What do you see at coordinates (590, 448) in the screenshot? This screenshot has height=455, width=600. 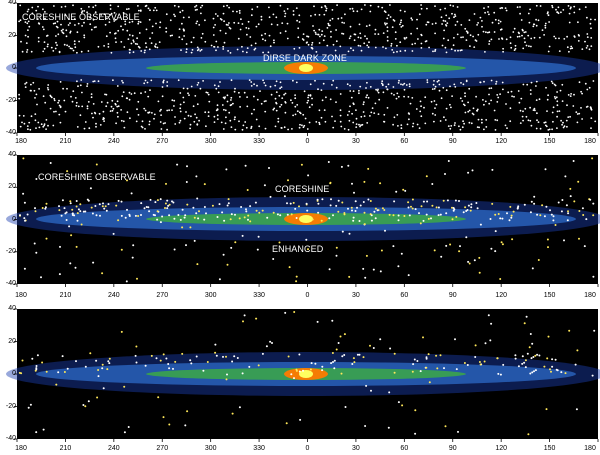 I see `x-tick-label: 180` at bounding box center [590, 448].